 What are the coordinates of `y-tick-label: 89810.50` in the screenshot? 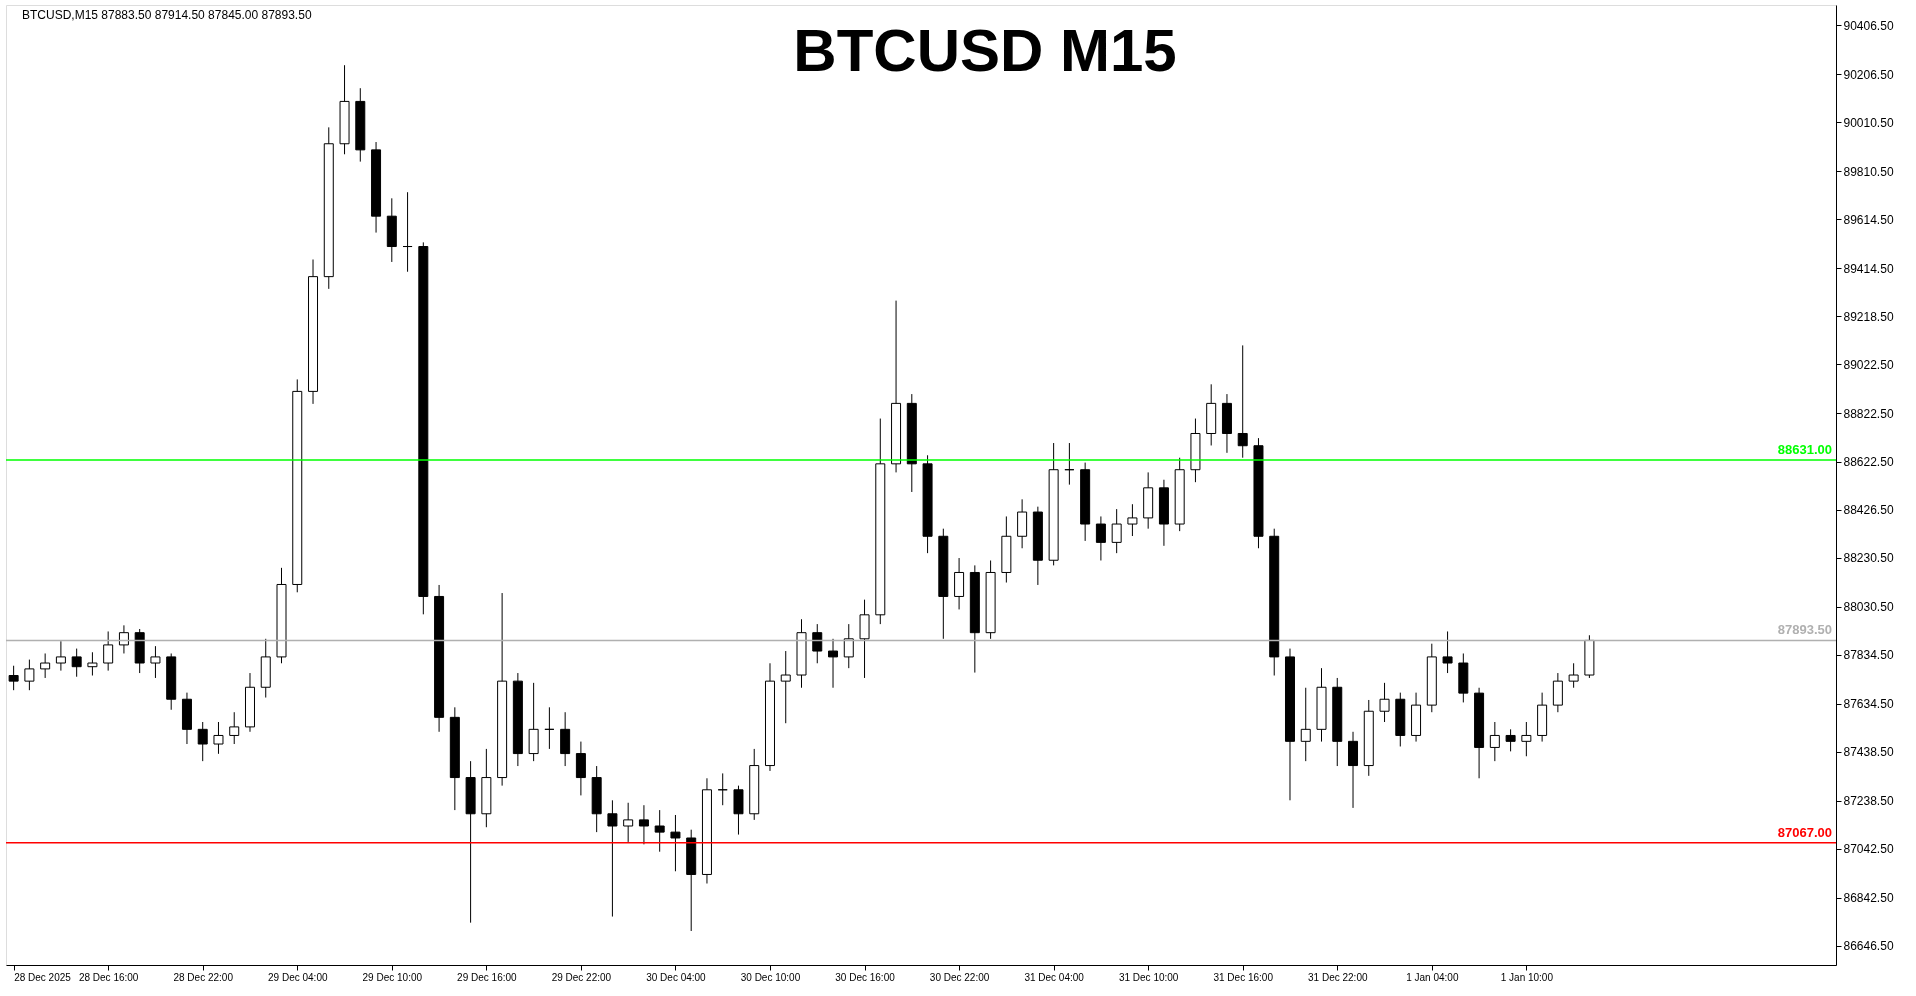 It's located at (1868, 171).